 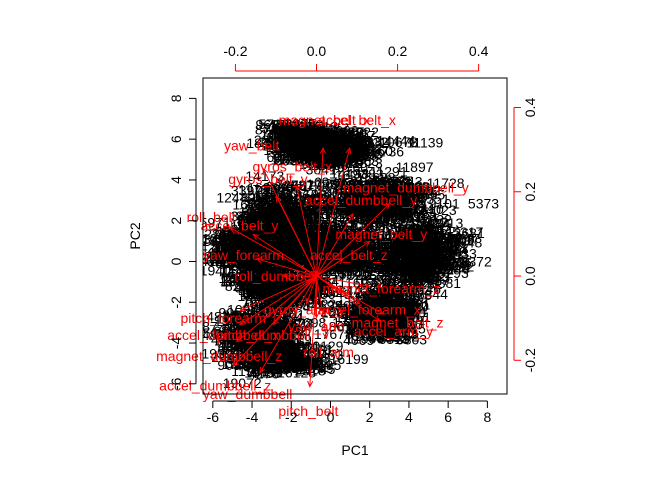 What do you see at coordinates (316, 225) in the screenshot?
I see `observation-label: 2776` at bounding box center [316, 225].